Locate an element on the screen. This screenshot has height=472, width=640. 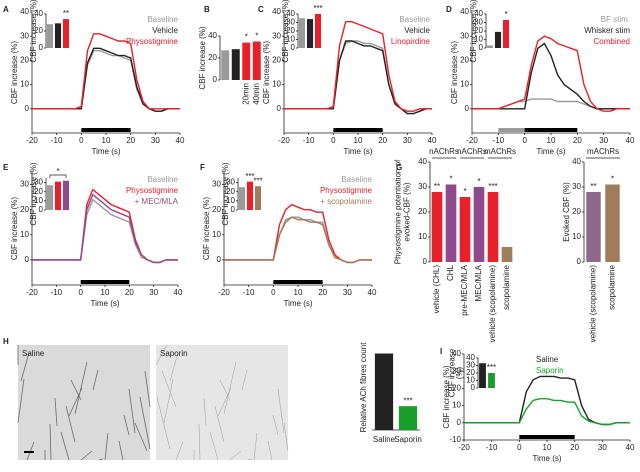
significance: ** is located at coordinates (66, 13).